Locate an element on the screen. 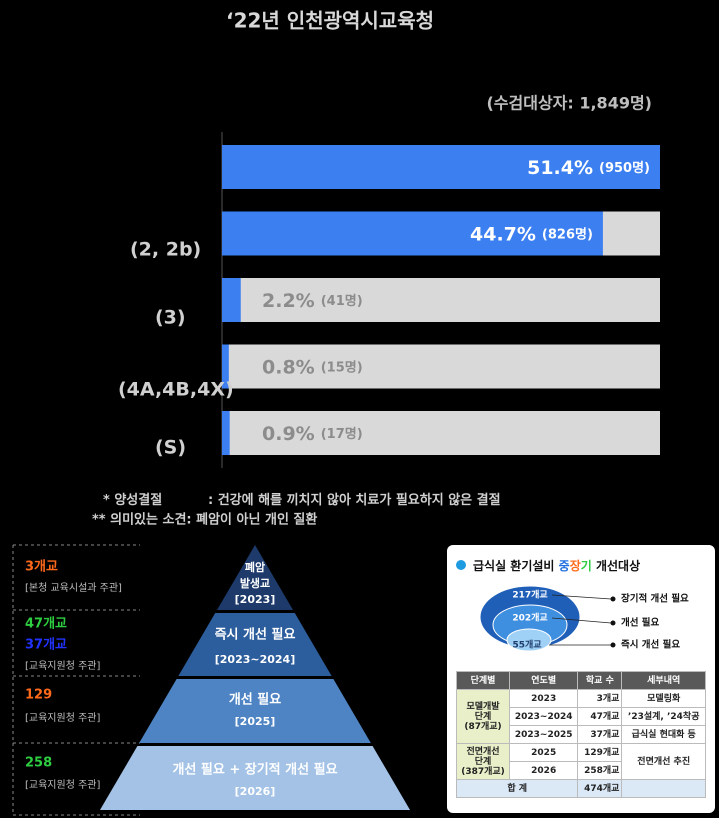 Image resolution: width=719 pixels, height=818 pixels. row: 전면개선 단계 (387개교) 2025 129개교 전면개선 추진 is located at coordinates (580, 761).